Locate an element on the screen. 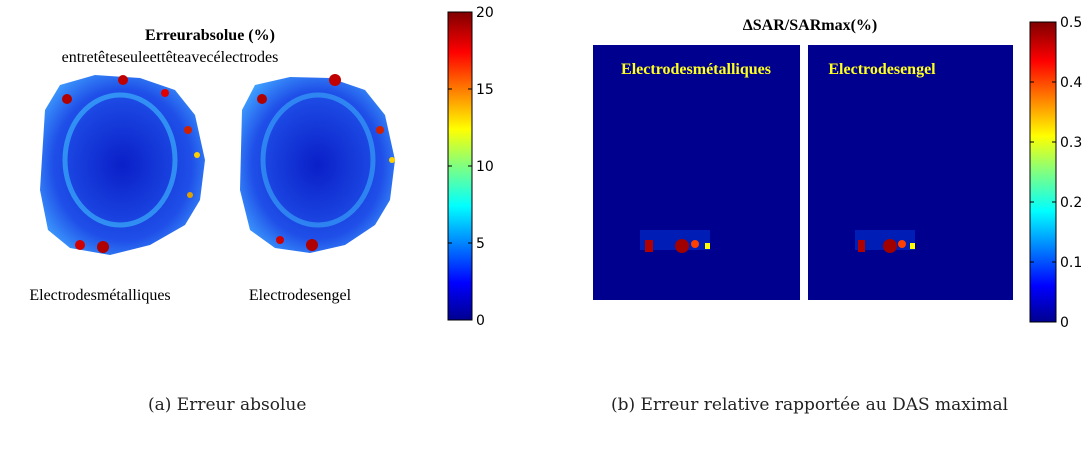  colorbar-tick-label: 0.2 is located at coordinates (1071, 203).